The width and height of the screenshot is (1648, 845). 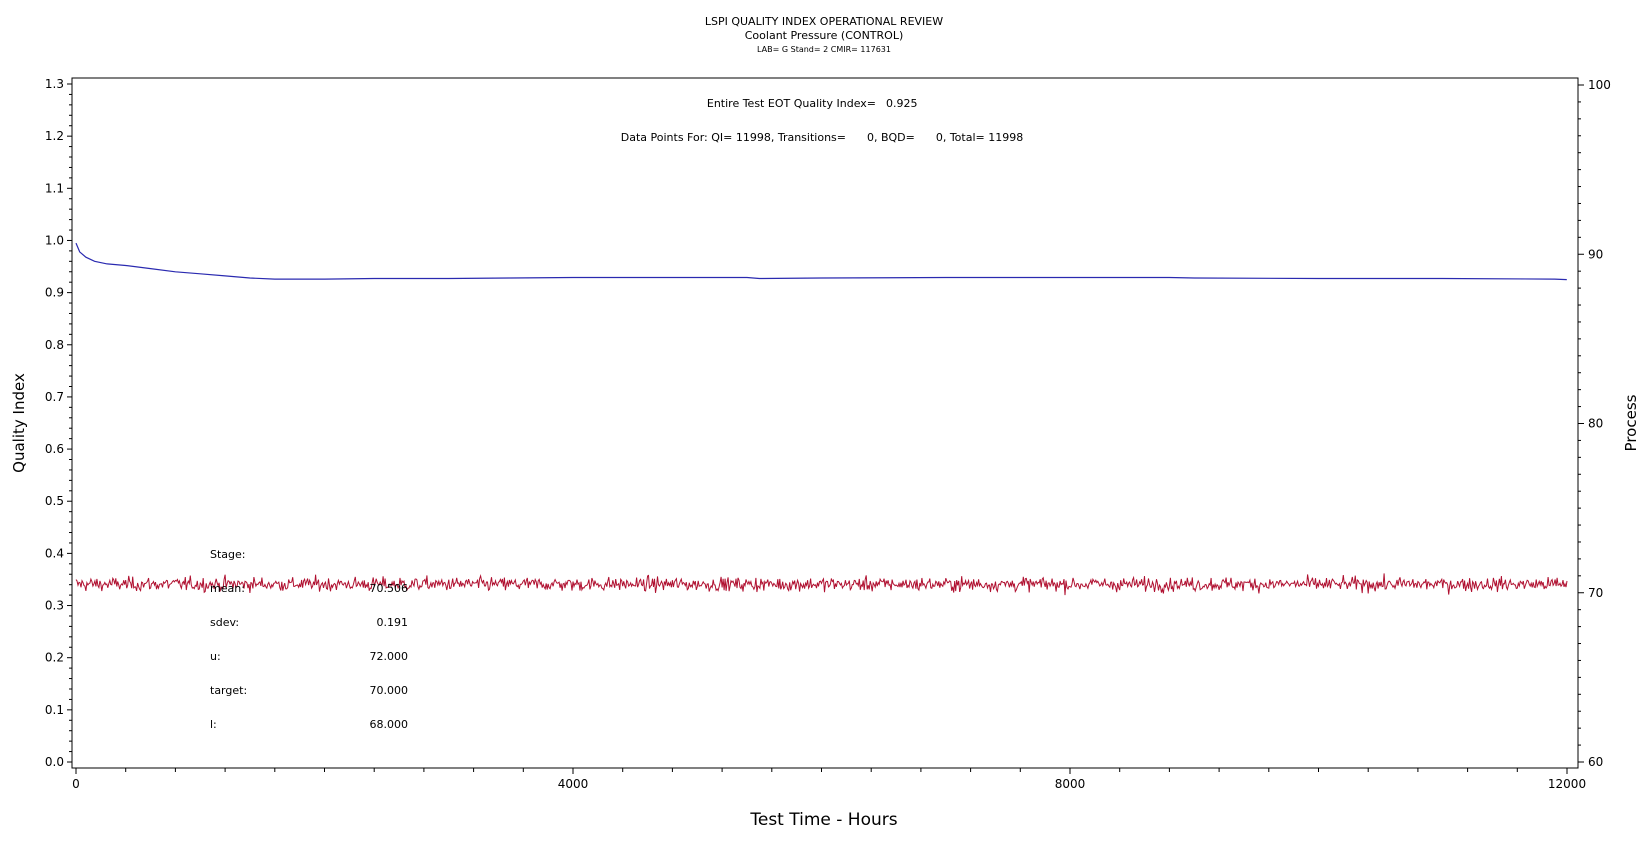 I want to click on quality-index-series-line, so click(x=821, y=261).